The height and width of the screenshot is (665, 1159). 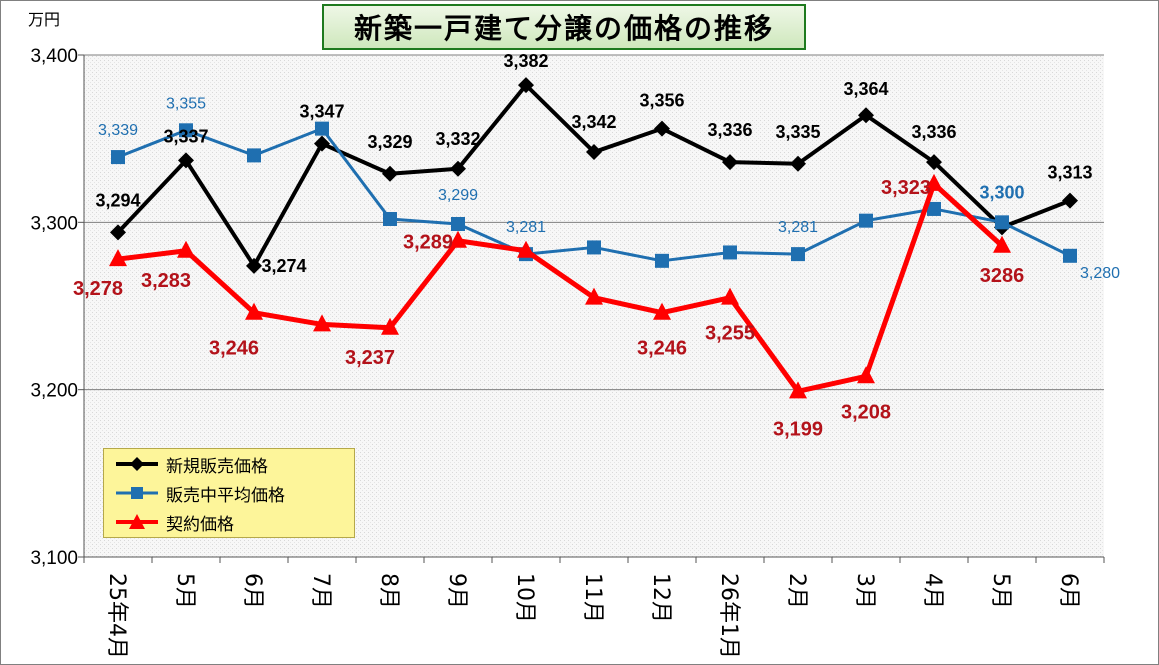 What do you see at coordinates (1002, 276) in the screenshot?
I see `data-label: 3286` at bounding box center [1002, 276].